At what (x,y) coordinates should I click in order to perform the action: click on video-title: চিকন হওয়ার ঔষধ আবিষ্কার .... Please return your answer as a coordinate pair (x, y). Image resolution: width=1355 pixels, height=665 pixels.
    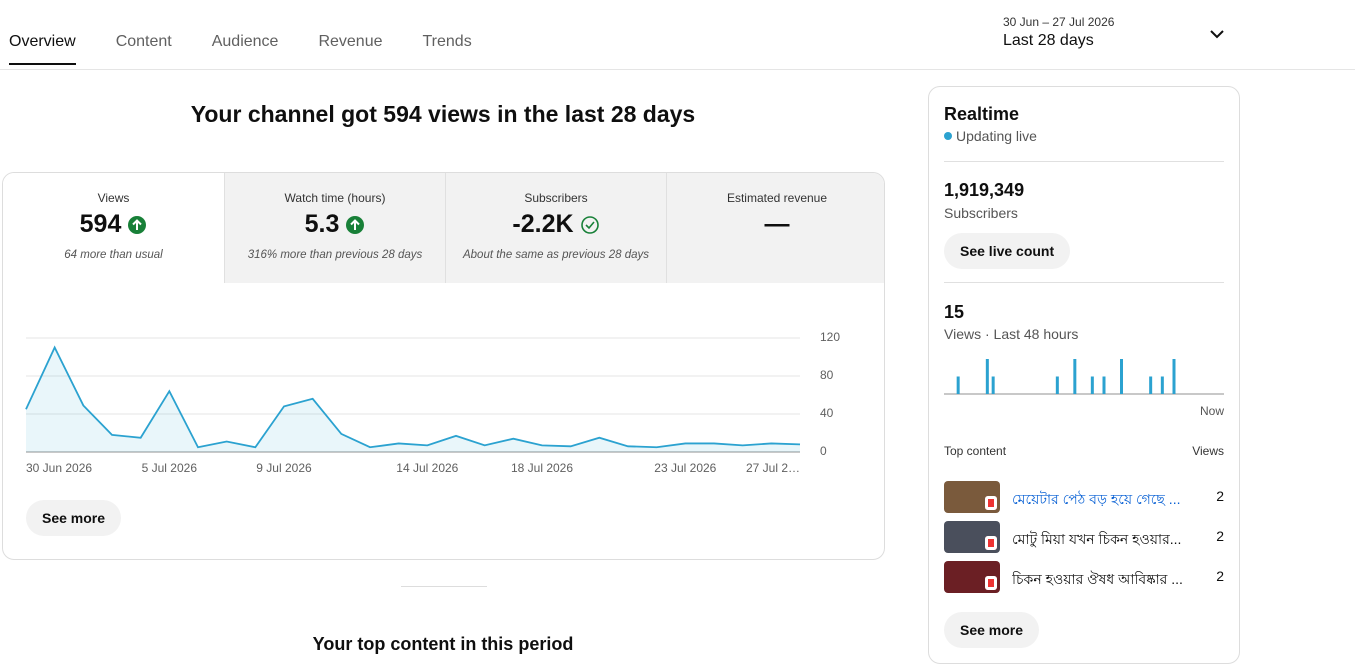
    Looking at the image, I should click on (1097, 579).